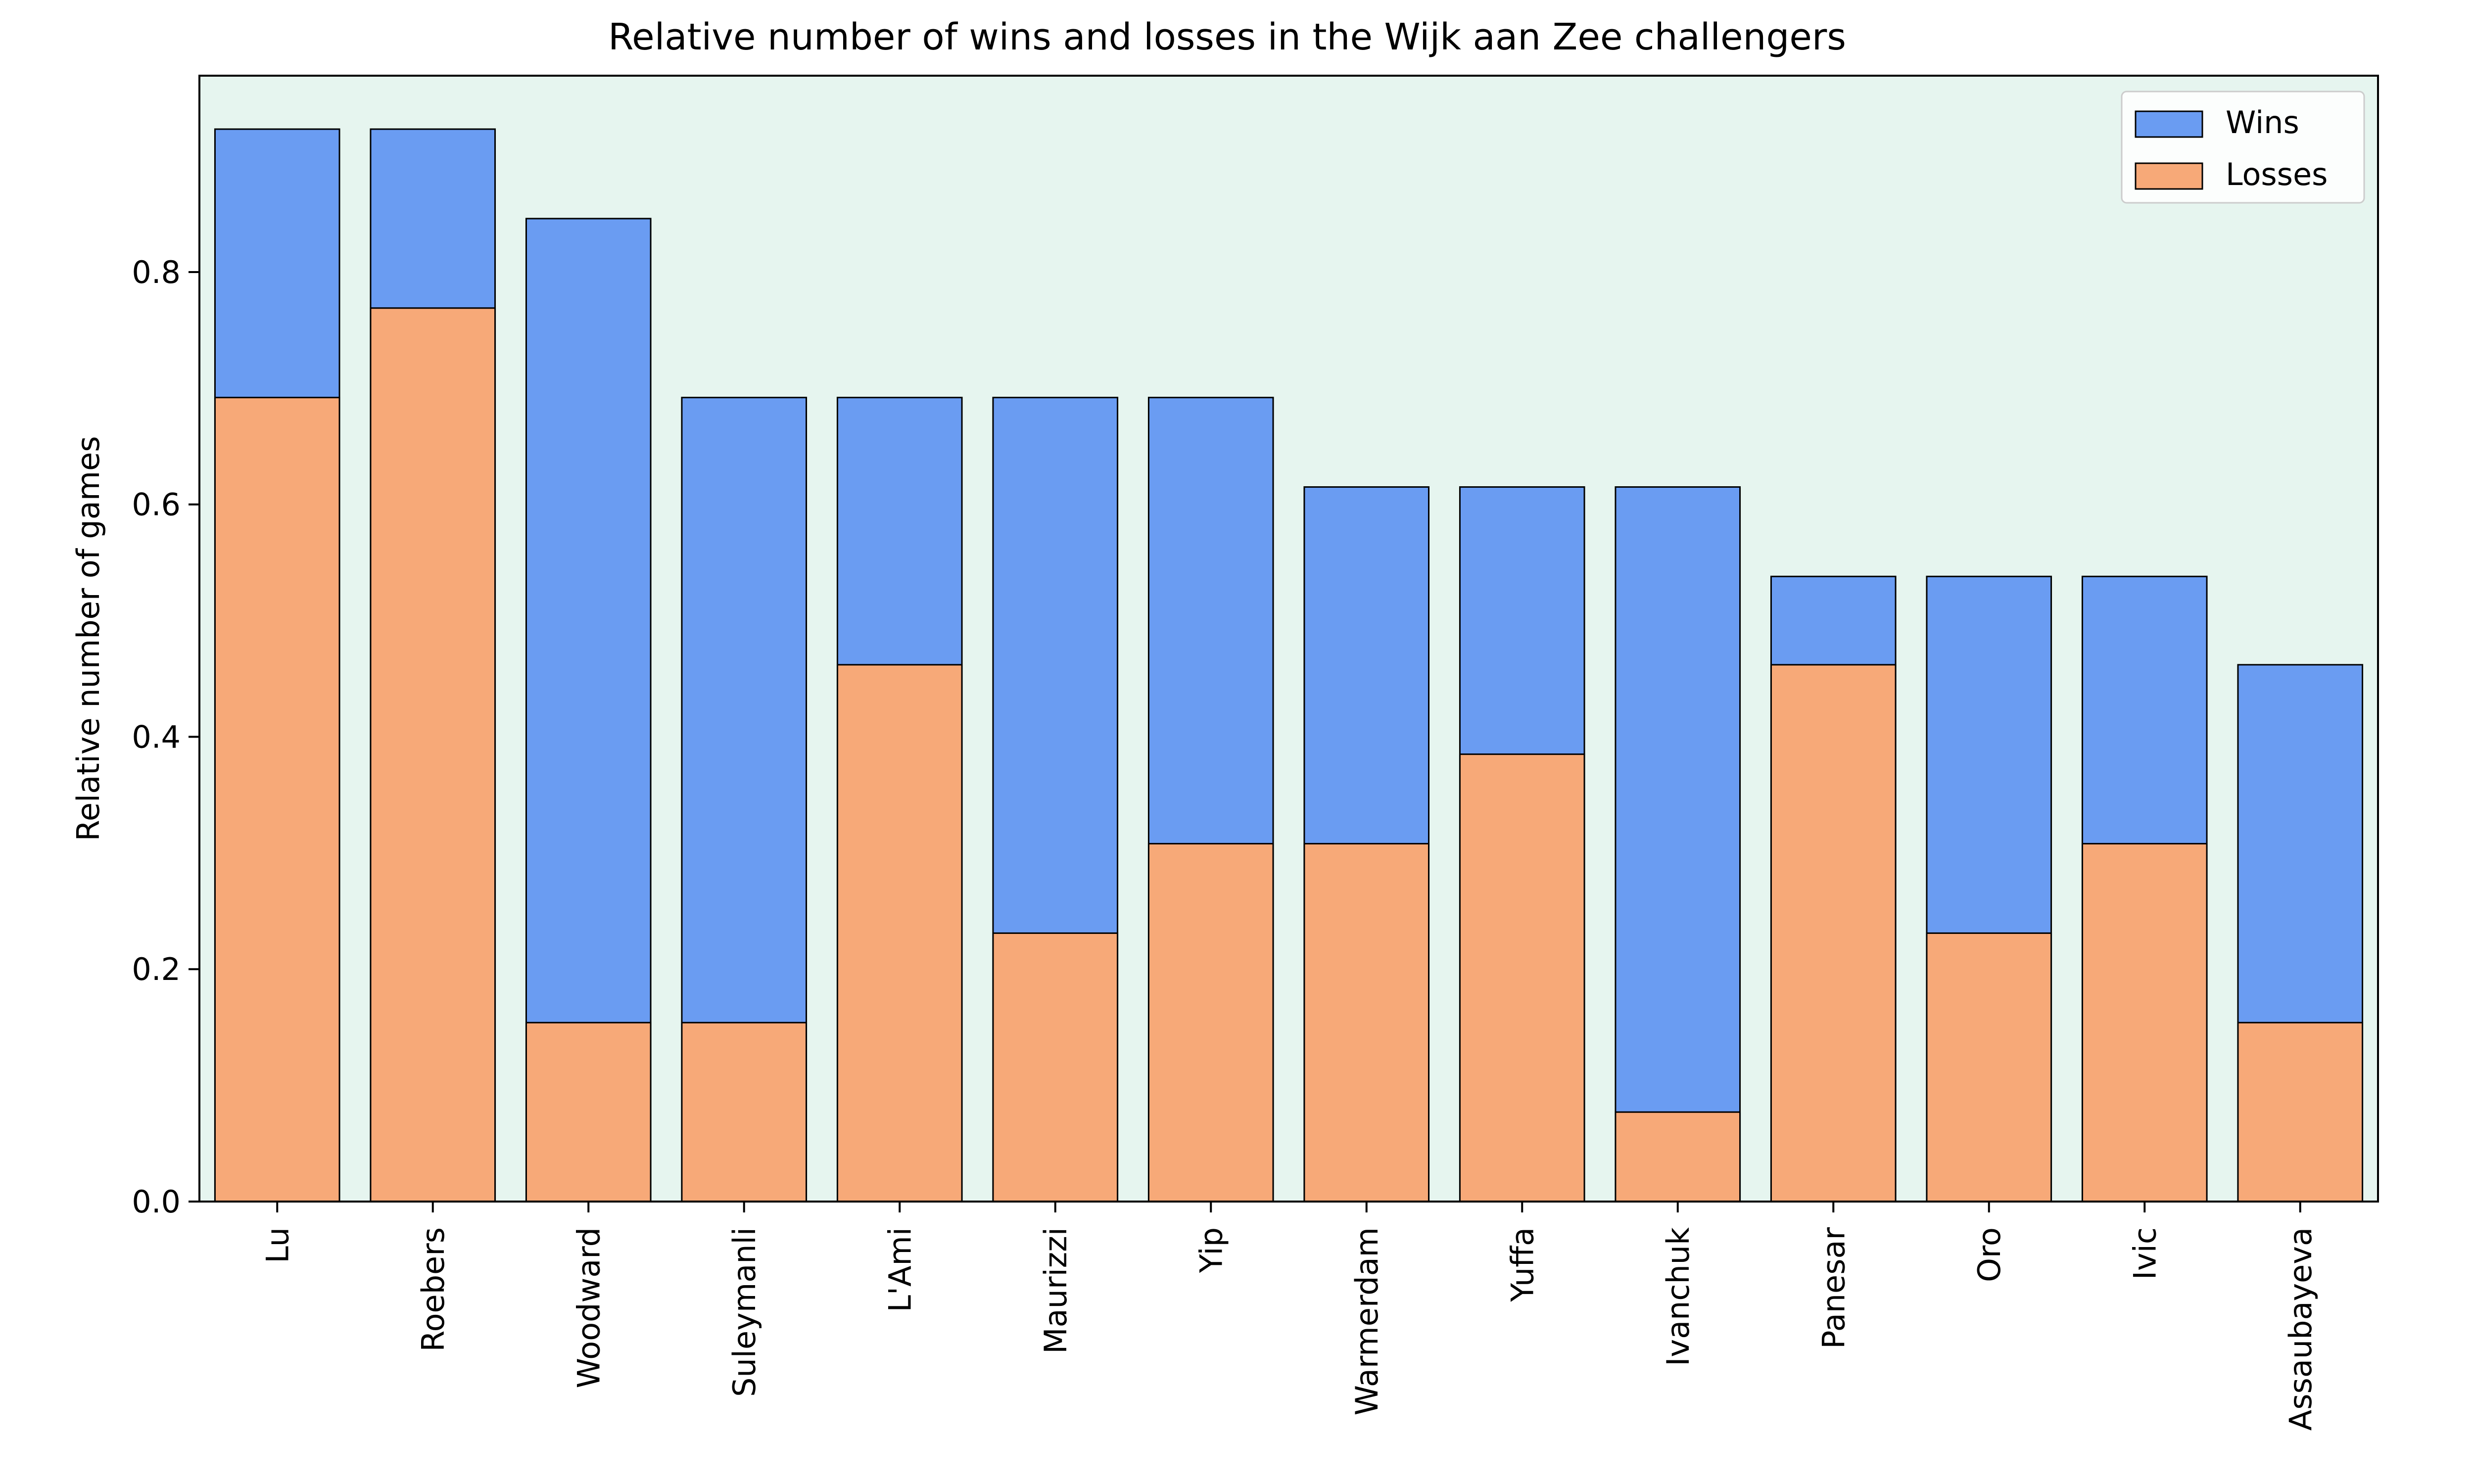  Describe the element at coordinates (2169, 124) in the screenshot. I see `legend-swatch-wins` at that location.